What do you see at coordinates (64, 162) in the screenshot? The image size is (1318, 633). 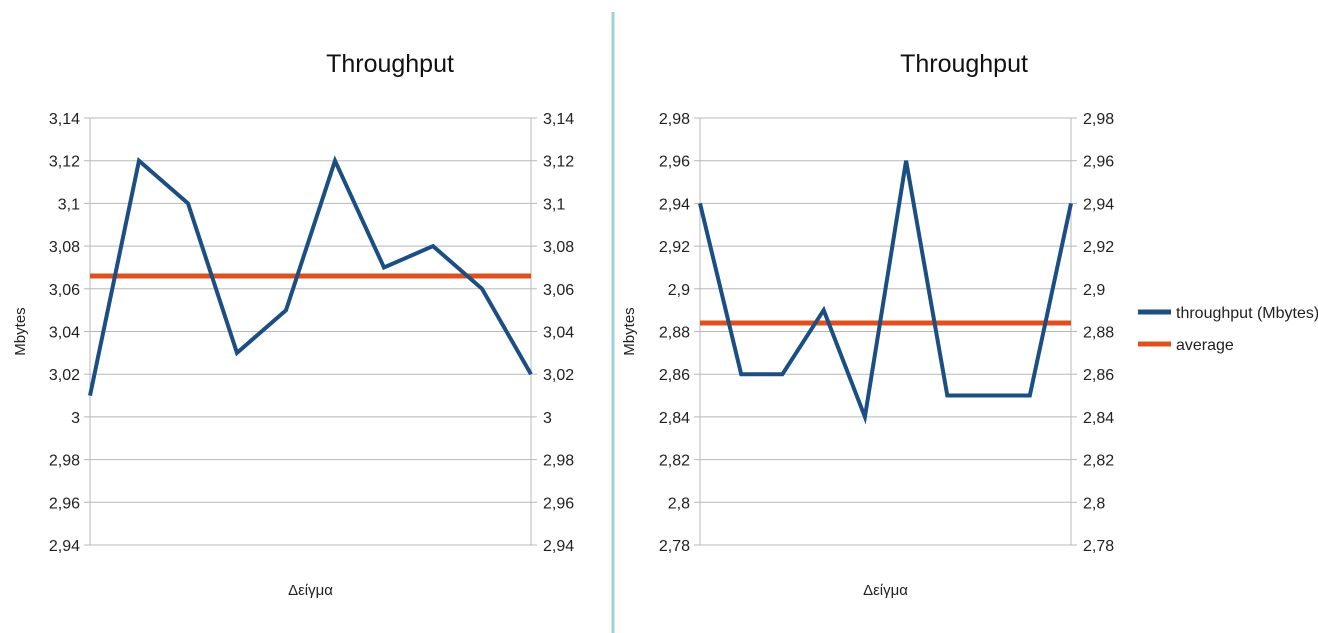 I see `y-tick-label-left: 3,12` at bounding box center [64, 162].